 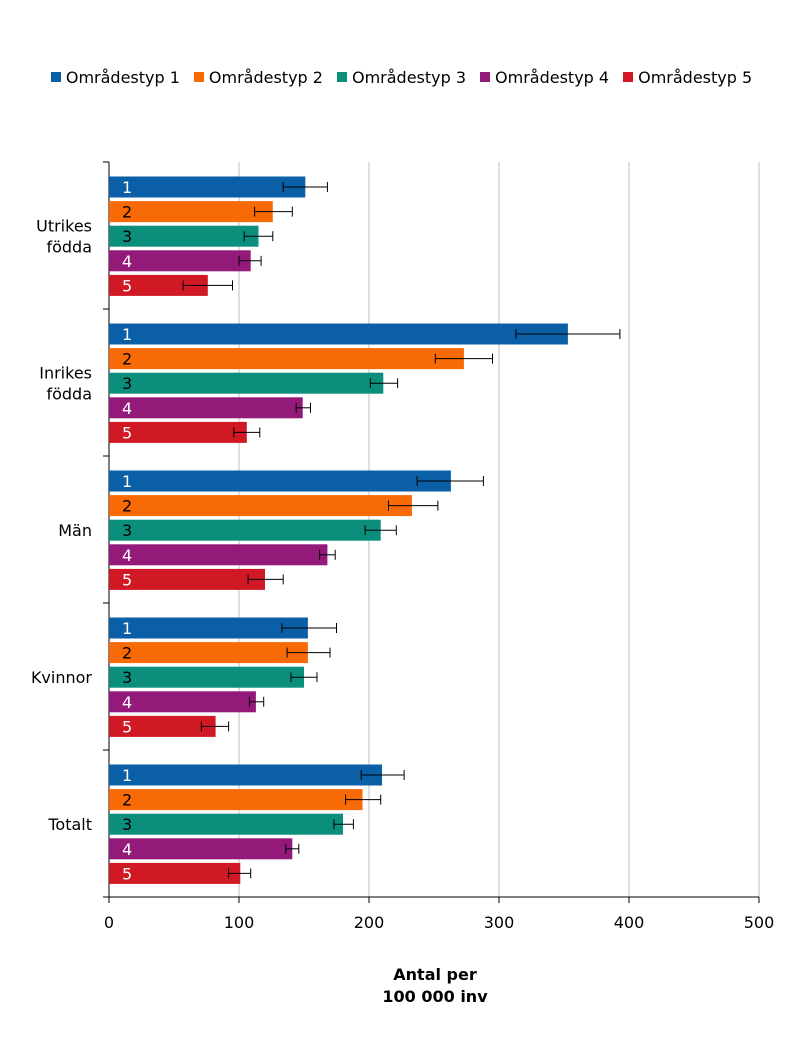 What do you see at coordinates (65, 373) in the screenshot?
I see `category-label: Inrikes` at bounding box center [65, 373].